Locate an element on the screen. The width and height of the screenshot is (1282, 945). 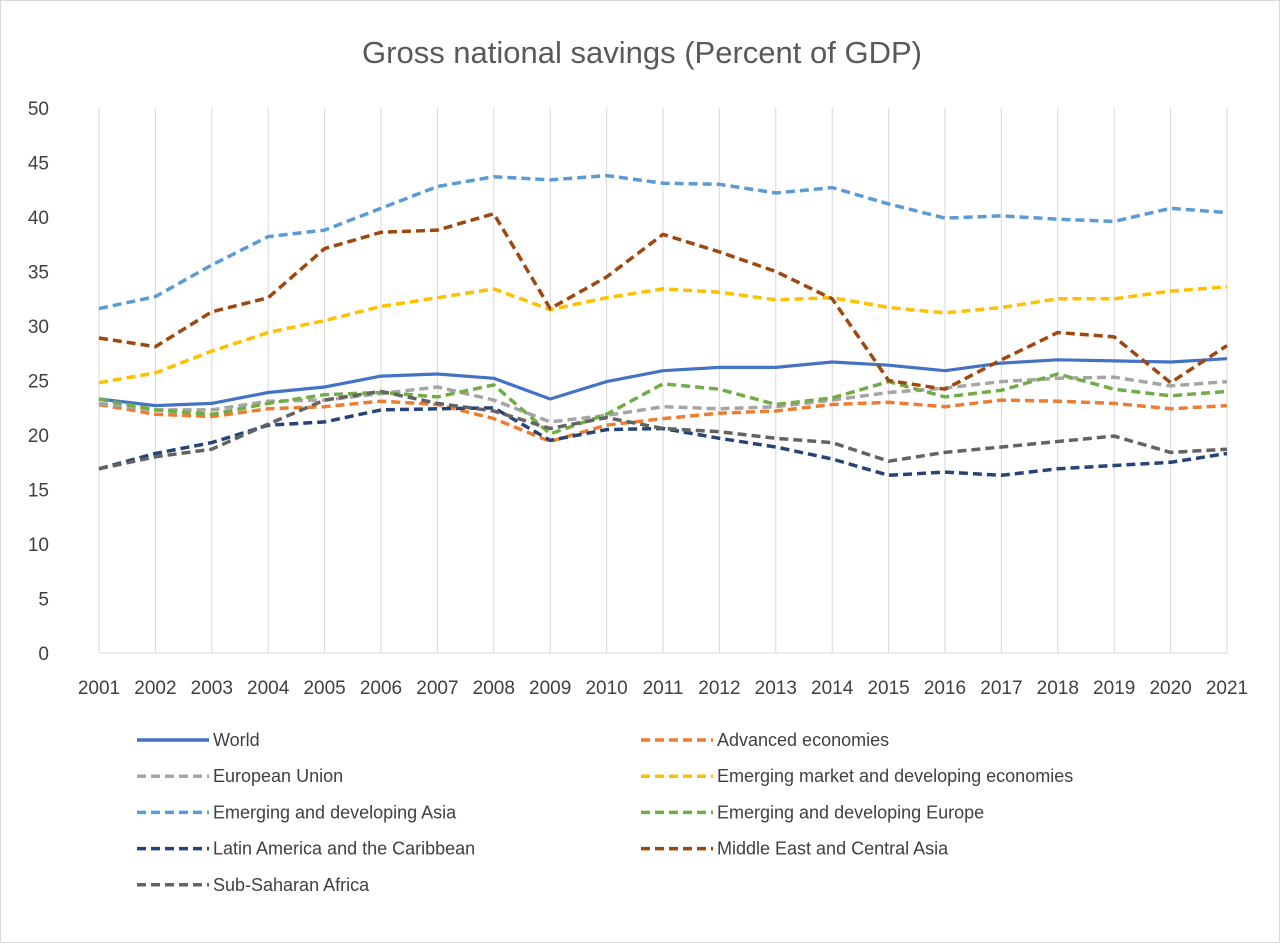
series-line-world is located at coordinates (663, 382).